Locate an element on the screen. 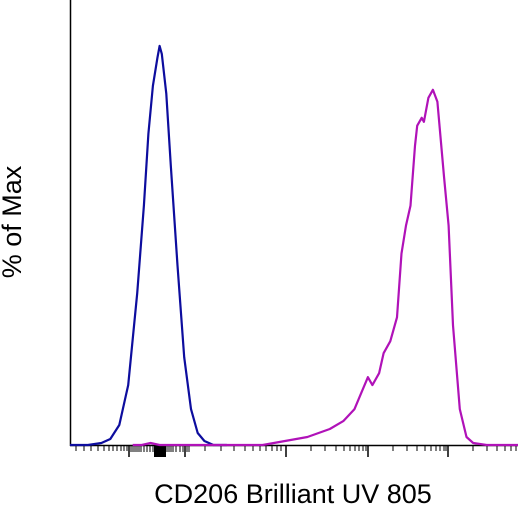 The image size is (518, 505). x-axis-ticks is located at coordinates (296, 451).